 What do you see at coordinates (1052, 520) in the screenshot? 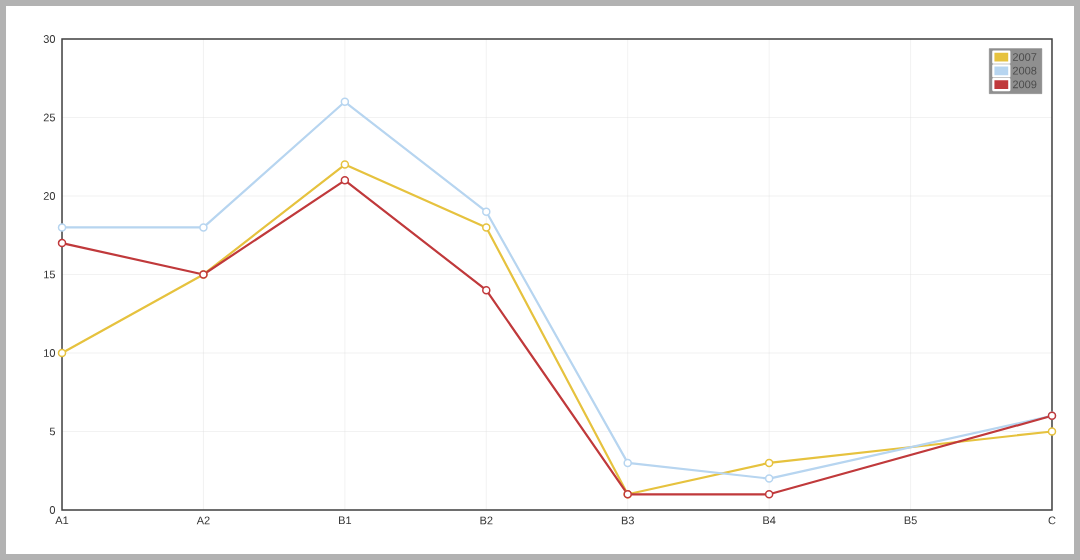
I see `x-tick-label: C` at bounding box center [1052, 520].